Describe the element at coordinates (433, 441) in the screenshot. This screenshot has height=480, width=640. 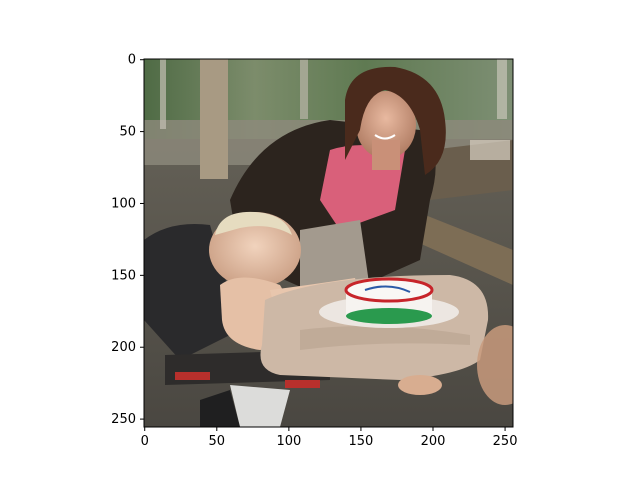
I see `x-tick-label: 200` at that location.